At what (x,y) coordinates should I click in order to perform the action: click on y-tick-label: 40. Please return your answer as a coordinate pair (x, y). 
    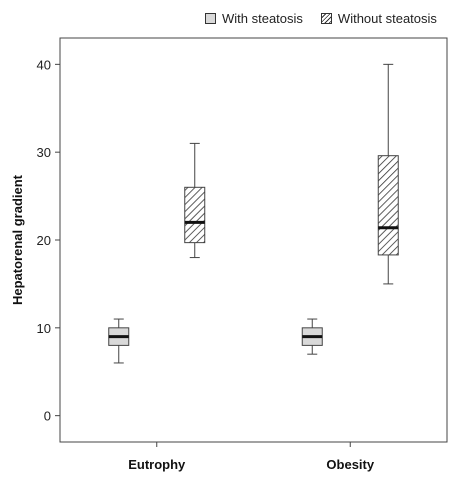
    Looking at the image, I should click on (44, 64).